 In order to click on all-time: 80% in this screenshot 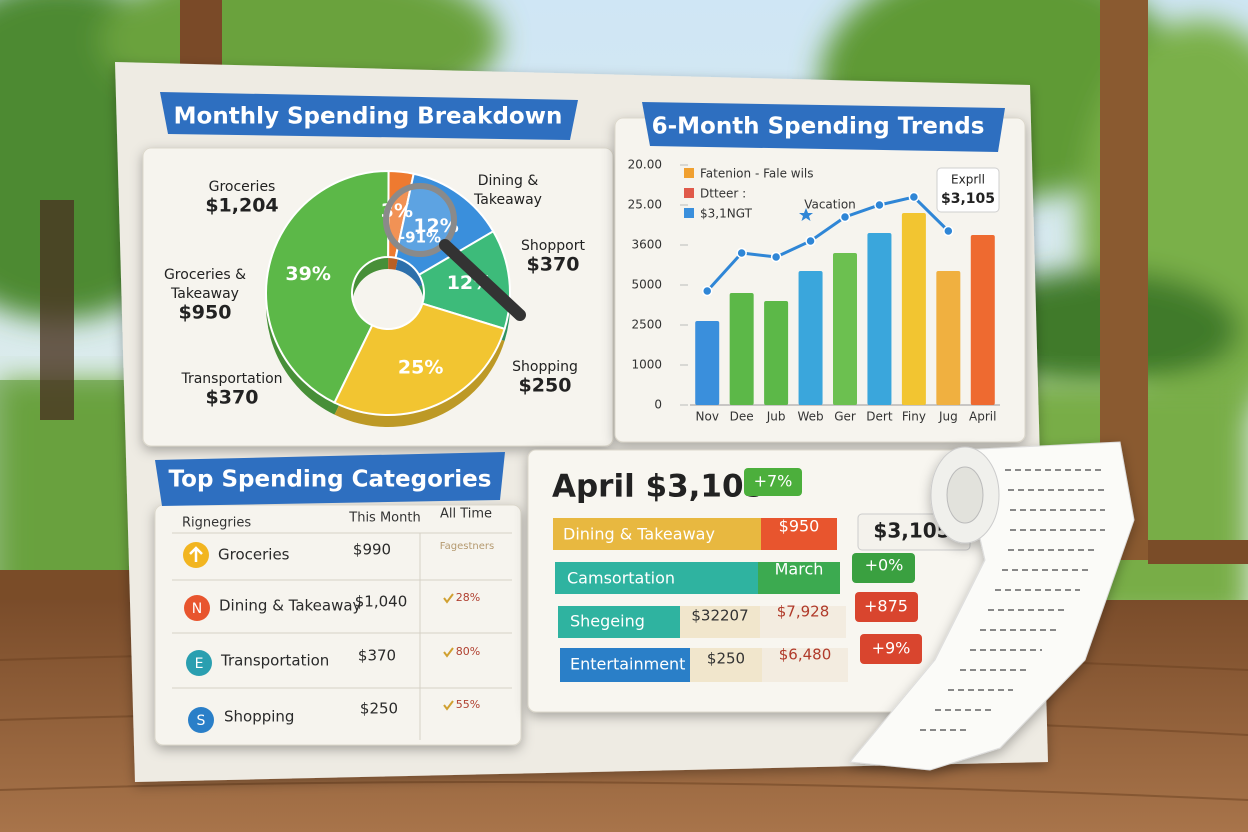, I will do `click(468, 651)`.